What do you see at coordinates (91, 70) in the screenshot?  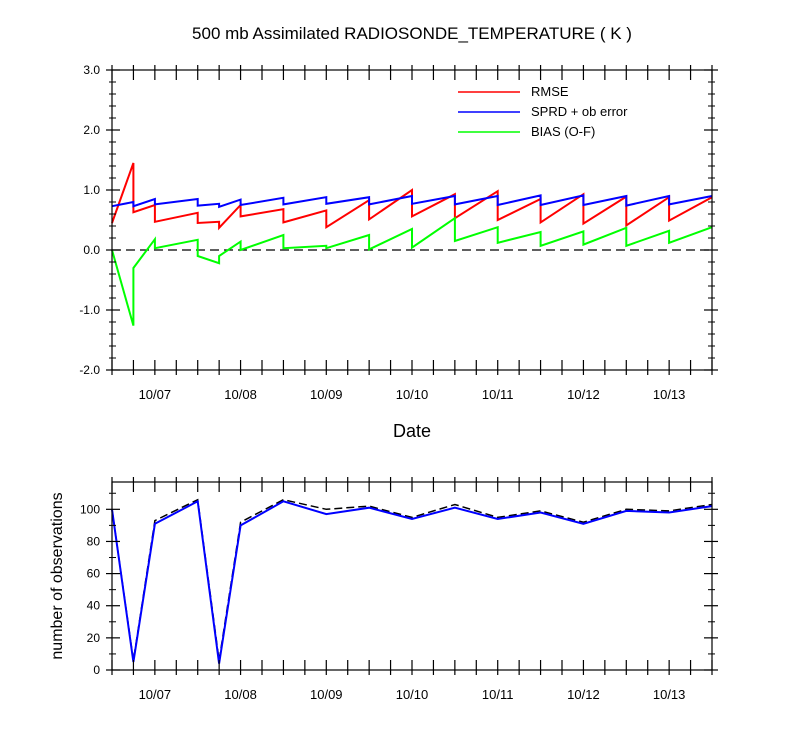 I see `y-tick-label: 3.0` at bounding box center [91, 70].